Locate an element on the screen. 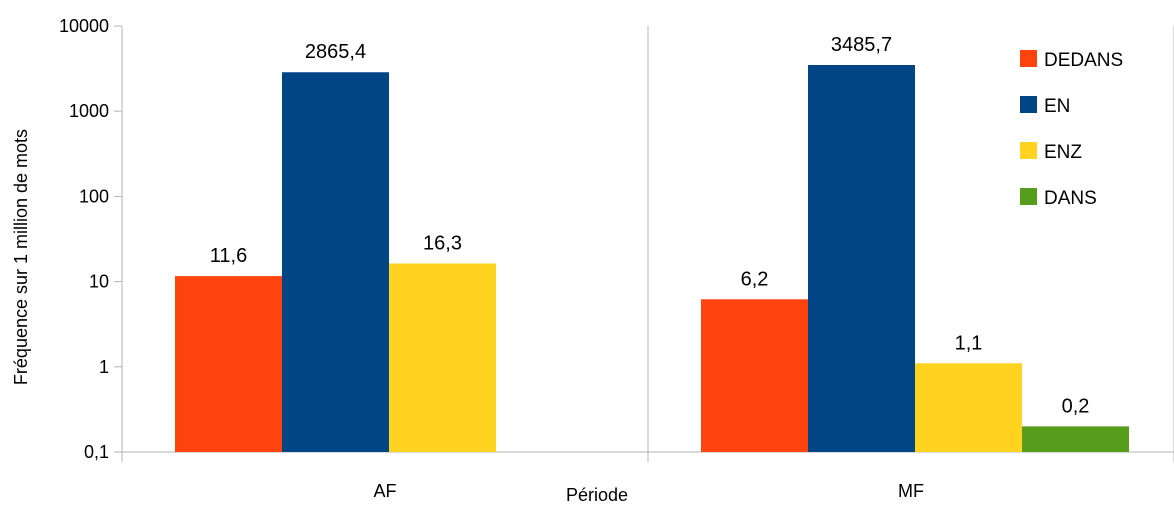 The height and width of the screenshot is (506, 1174). y-tick-label: 100 is located at coordinates (94, 196).